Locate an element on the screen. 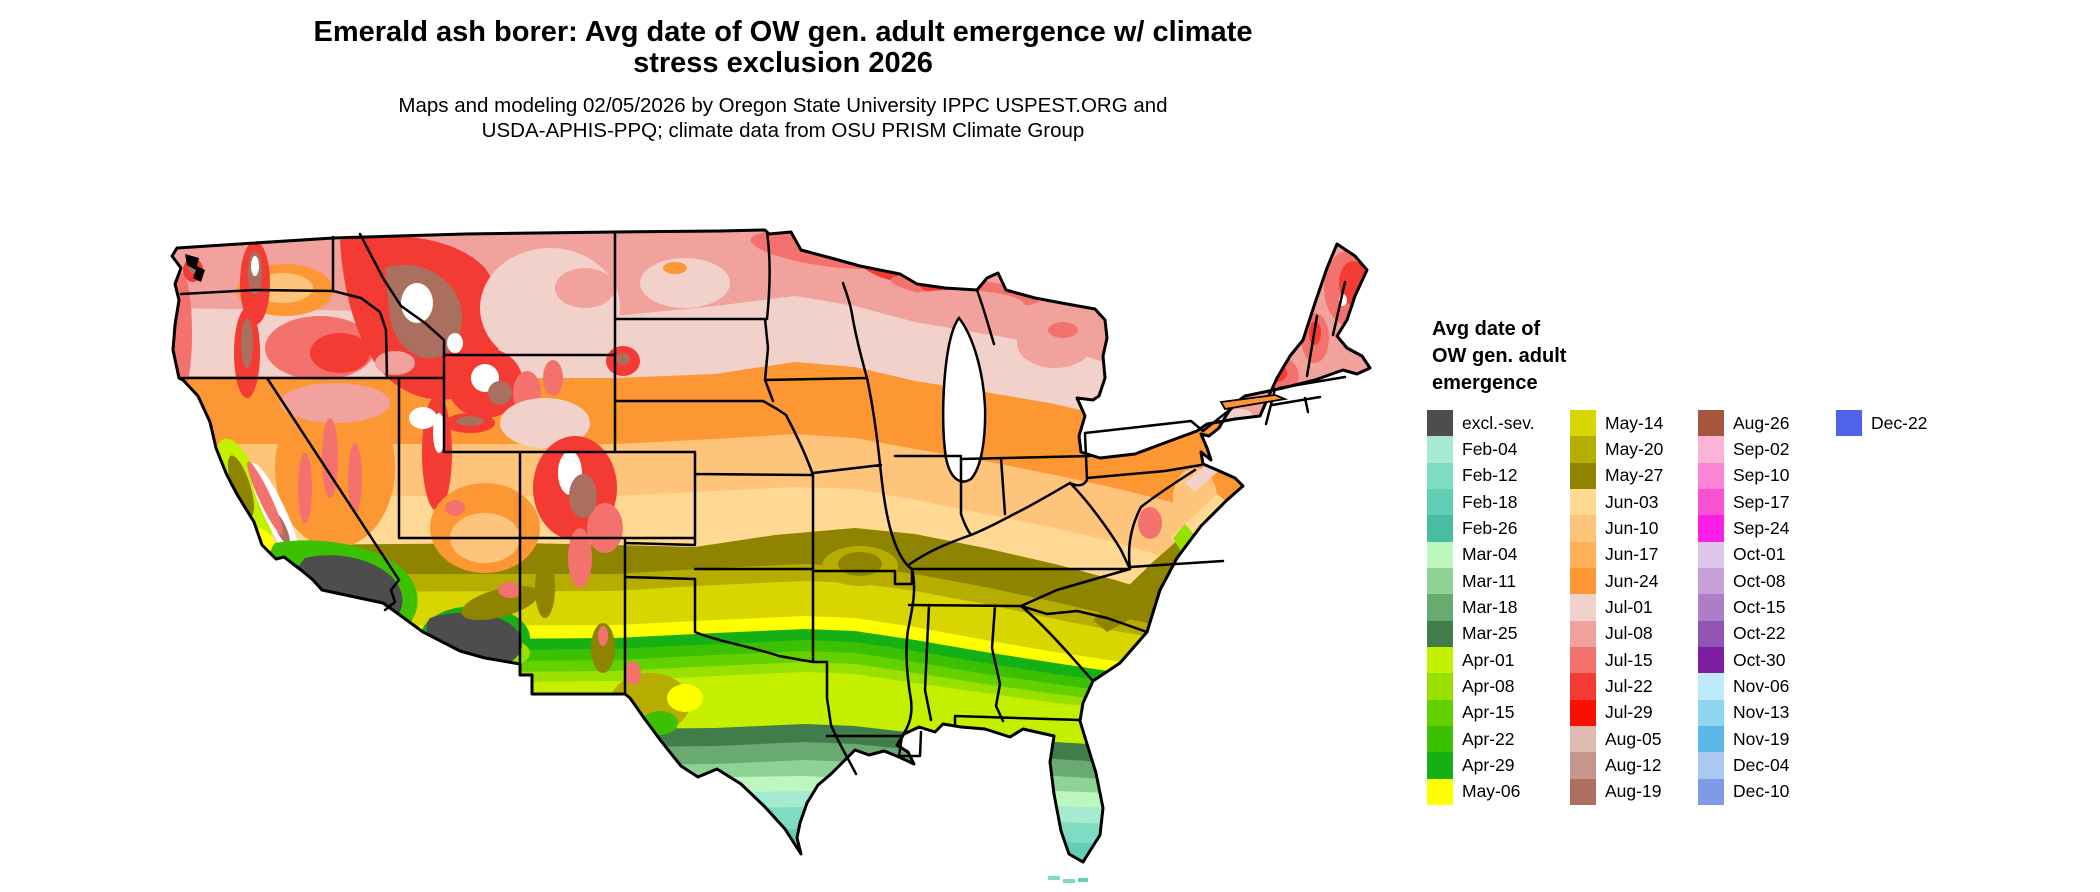  legend-label: Jul-01 is located at coordinates (1629, 606).